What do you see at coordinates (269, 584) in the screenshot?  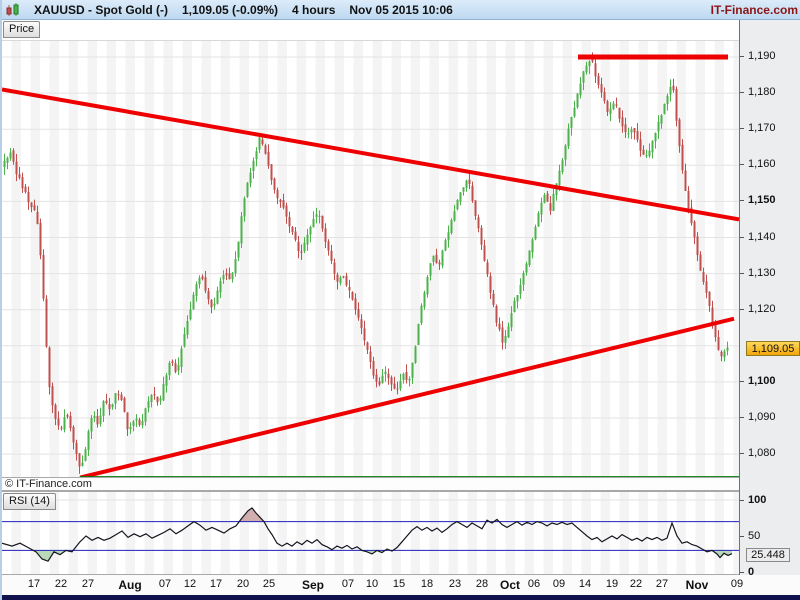 I see `time-axis-label: 25` at bounding box center [269, 584].